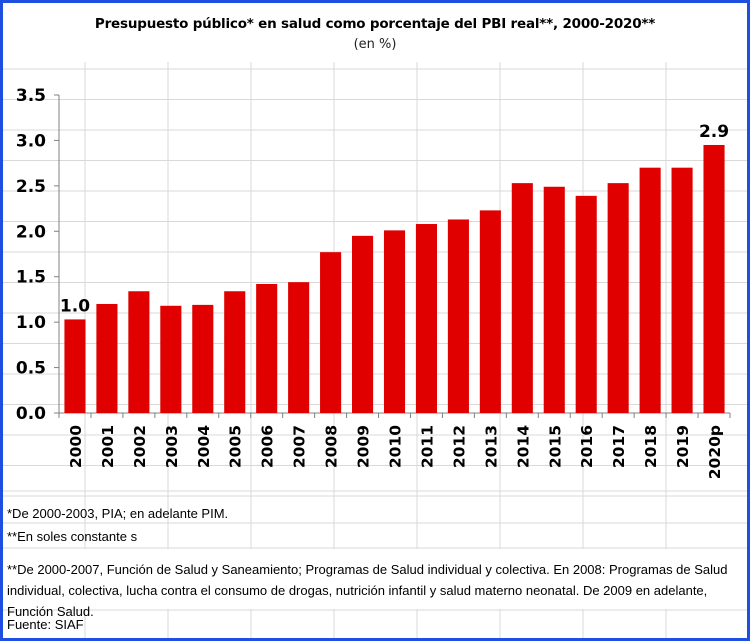  What do you see at coordinates (139, 352) in the screenshot?
I see `bar-2002` at bounding box center [139, 352].